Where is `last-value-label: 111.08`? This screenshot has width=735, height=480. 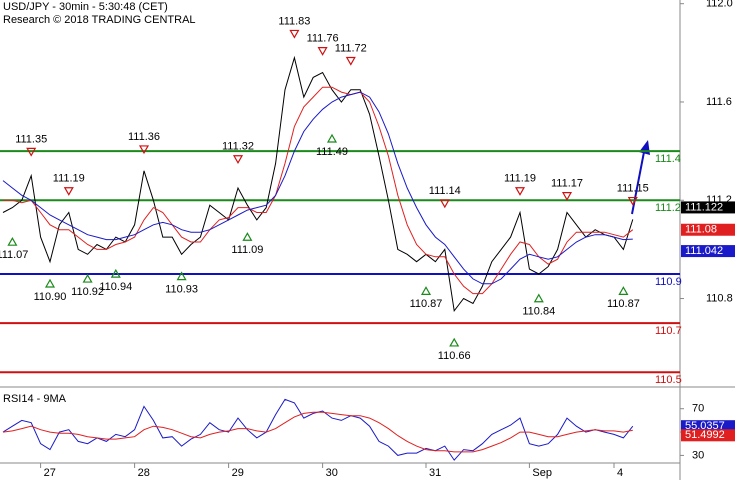
last-value-label: 111.08 is located at coordinates (701, 230).